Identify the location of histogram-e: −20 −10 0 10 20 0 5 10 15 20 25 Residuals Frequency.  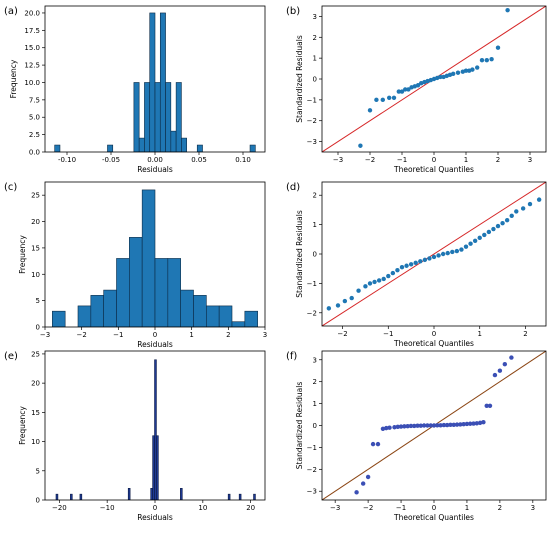
(142, 436).